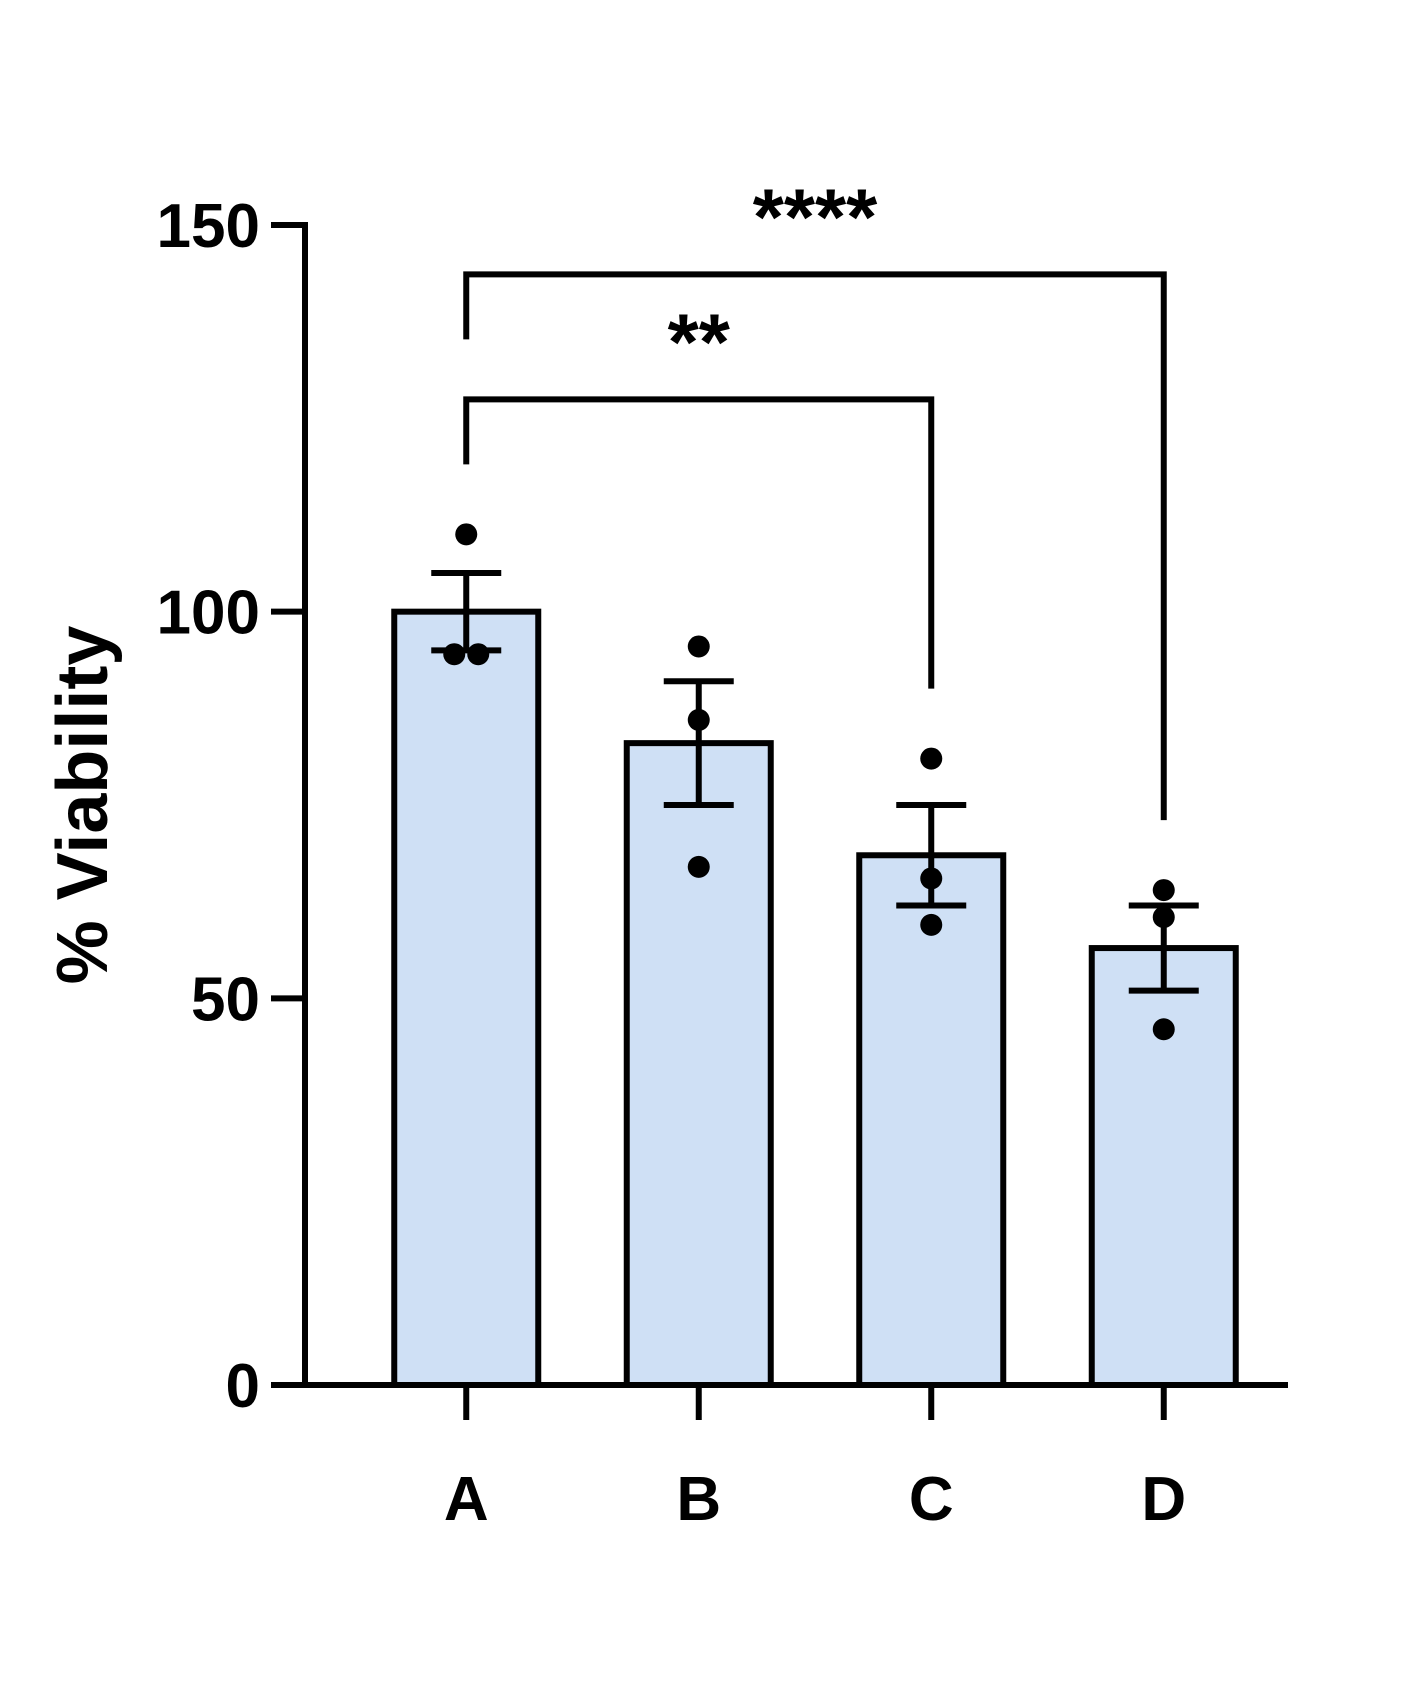  I want to click on significance-bracket, so click(699, 542).